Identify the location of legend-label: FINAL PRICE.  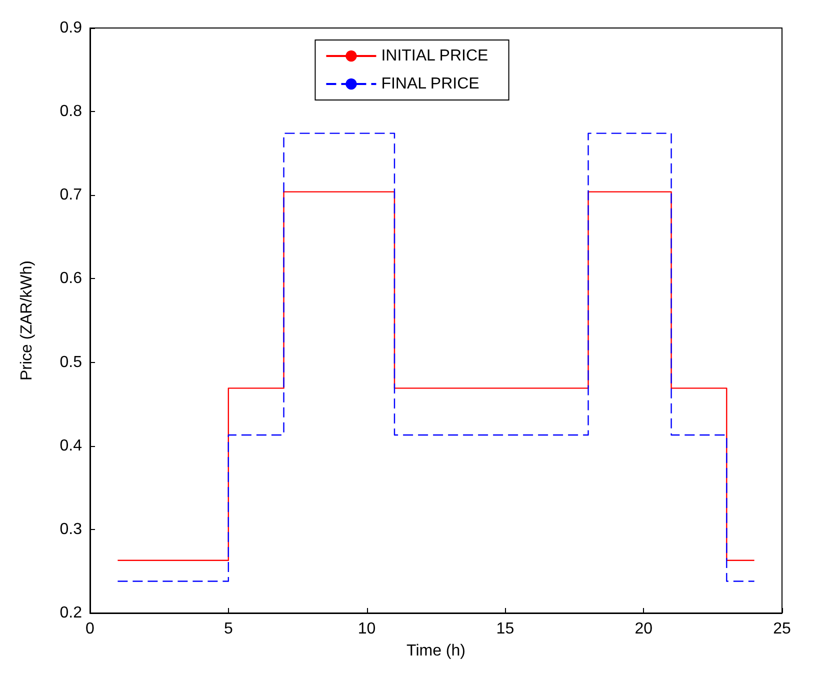
(430, 84).